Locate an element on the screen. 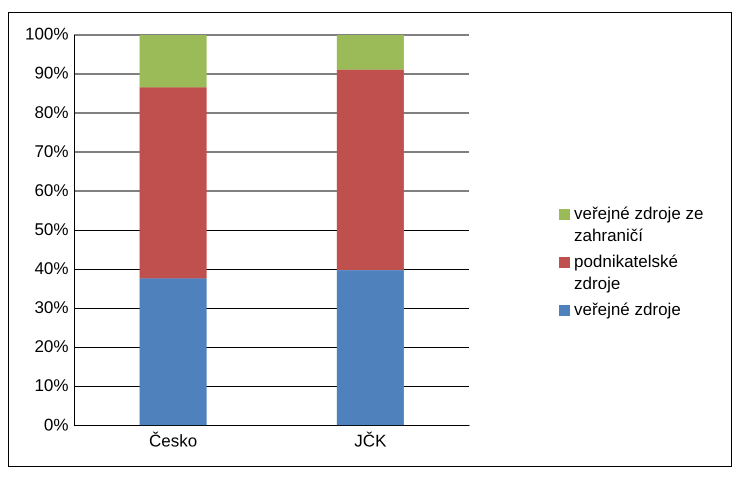  y-tick-label: 80% is located at coordinates (51, 112).